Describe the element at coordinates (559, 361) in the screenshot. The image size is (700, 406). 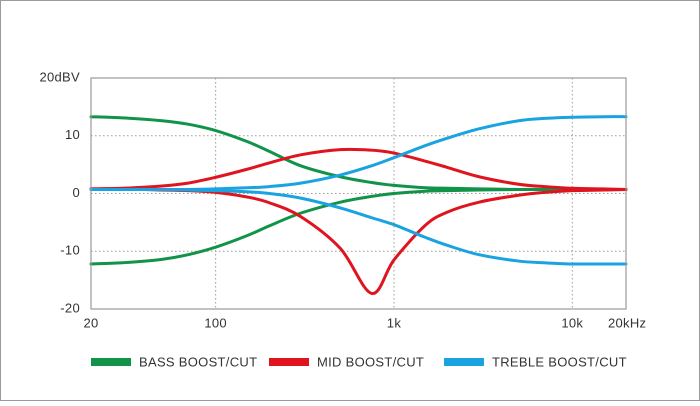
I see `legend-label: TREBLE BOOST/CUT` at that location.